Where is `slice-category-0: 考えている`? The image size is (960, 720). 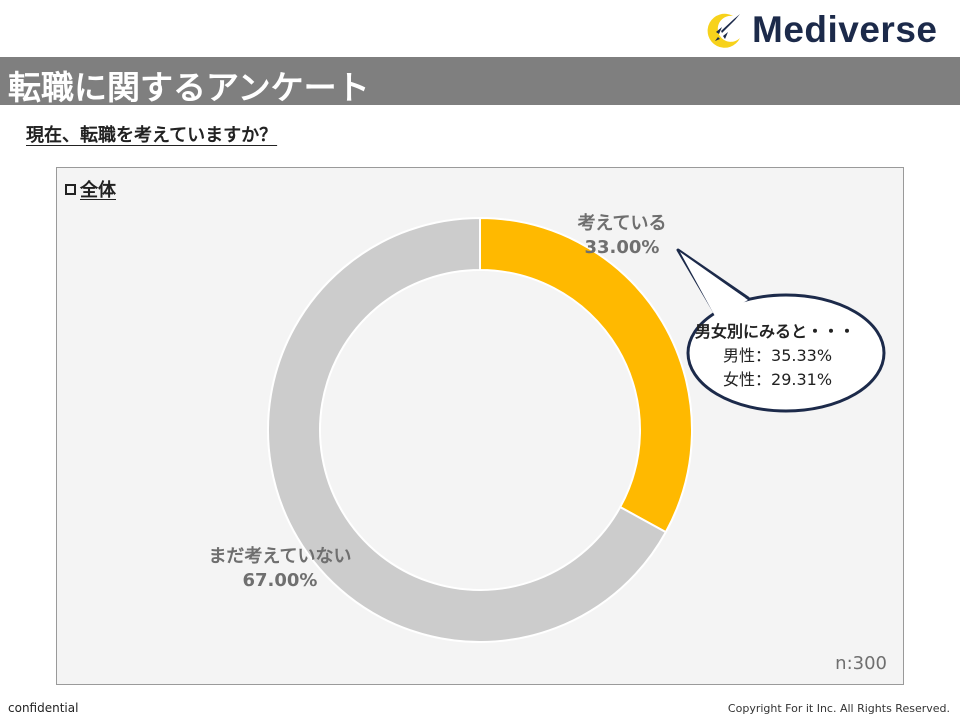 slice-category-0: 考えている is located at coordinates (622, 223).